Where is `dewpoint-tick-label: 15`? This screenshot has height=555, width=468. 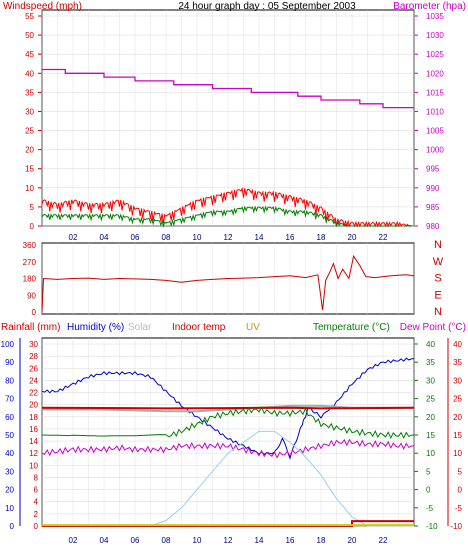 dewpoint-tick-label: 15 is located at coordinates (457, 435).